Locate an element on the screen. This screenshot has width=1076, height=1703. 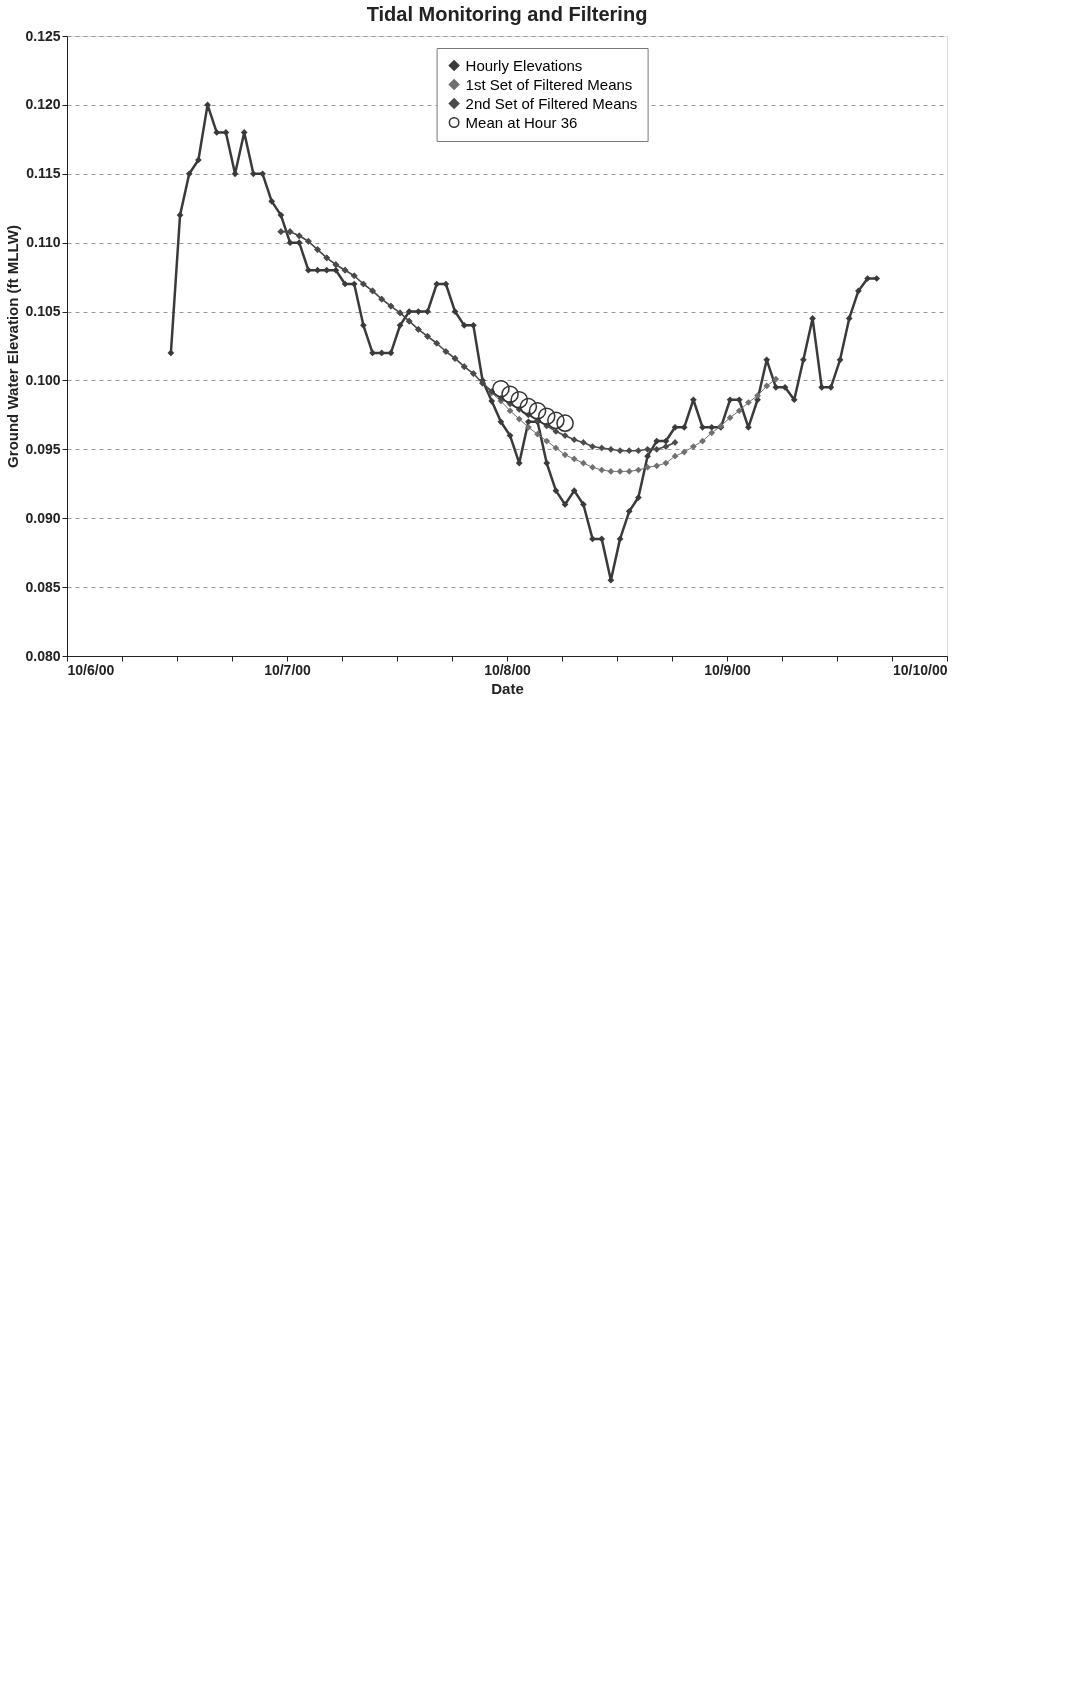
y-tick-label: 0.115 is located at coordinates (43, 173).